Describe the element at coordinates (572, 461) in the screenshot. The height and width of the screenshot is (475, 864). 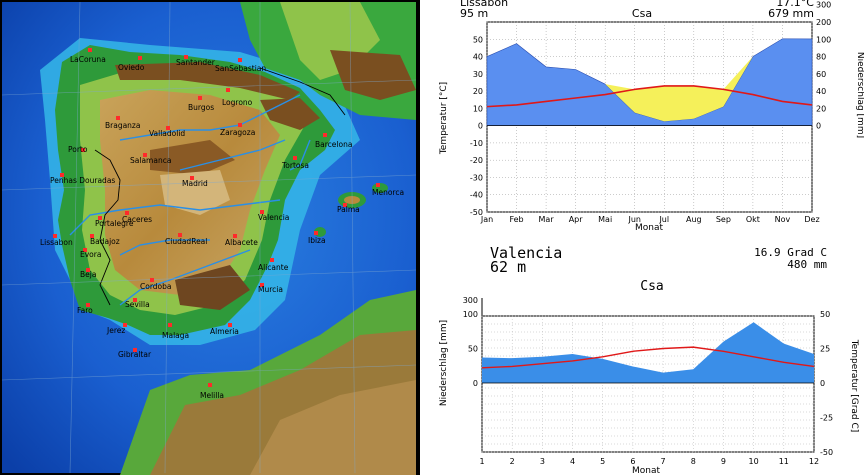
I see `x-tick-label: 4` at that location.